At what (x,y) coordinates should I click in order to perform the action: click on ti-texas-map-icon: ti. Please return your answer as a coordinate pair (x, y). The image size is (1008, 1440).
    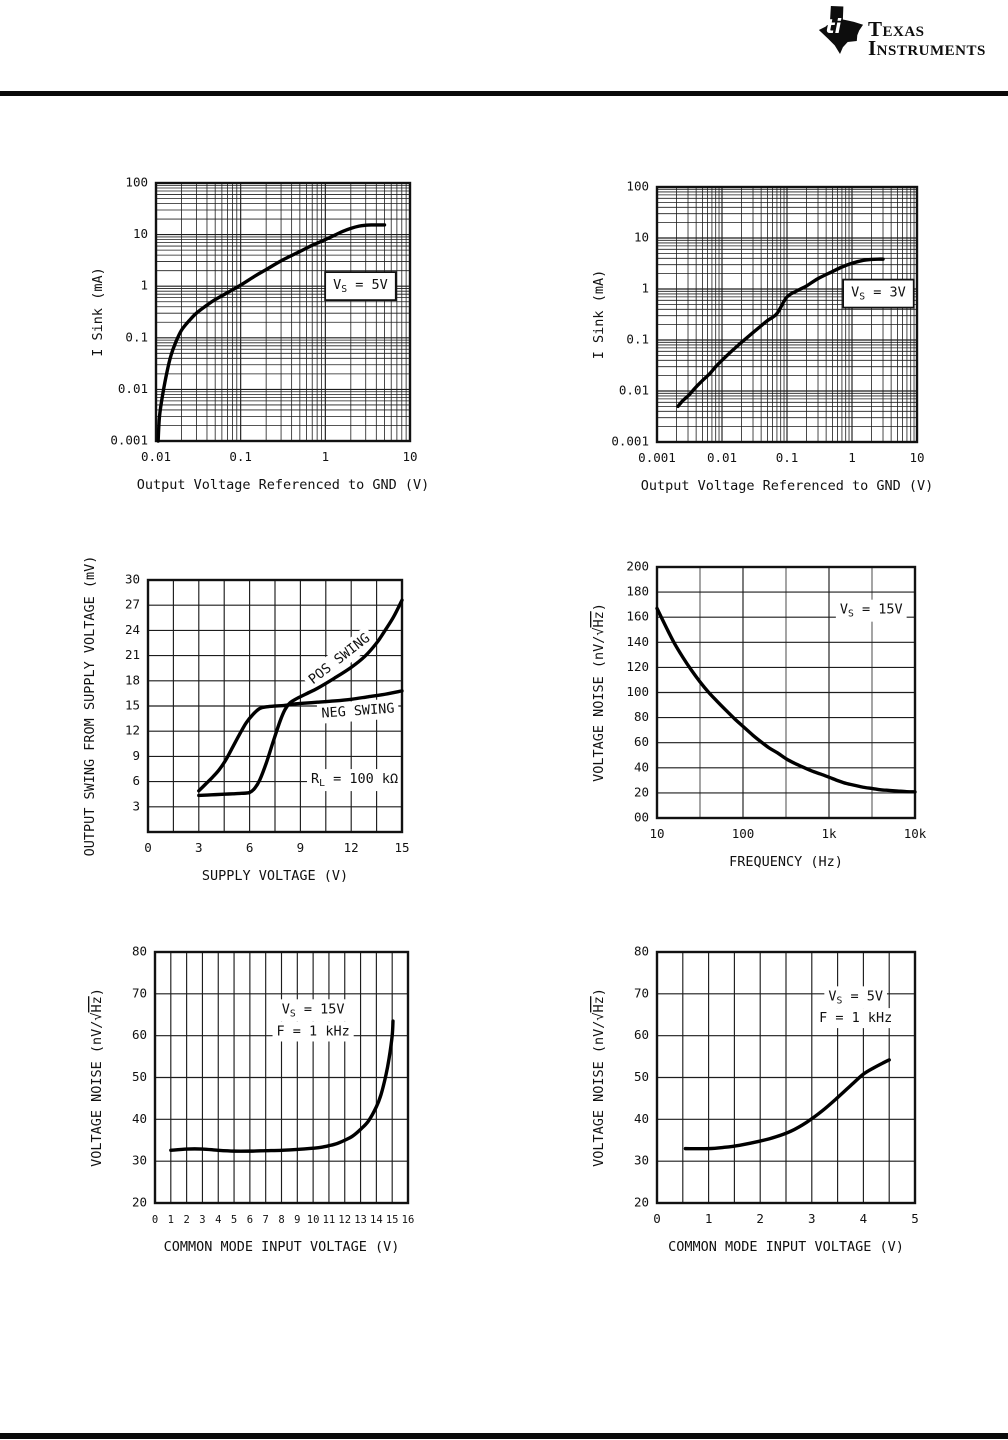
    Looking at the image, I should click on (841, 30).